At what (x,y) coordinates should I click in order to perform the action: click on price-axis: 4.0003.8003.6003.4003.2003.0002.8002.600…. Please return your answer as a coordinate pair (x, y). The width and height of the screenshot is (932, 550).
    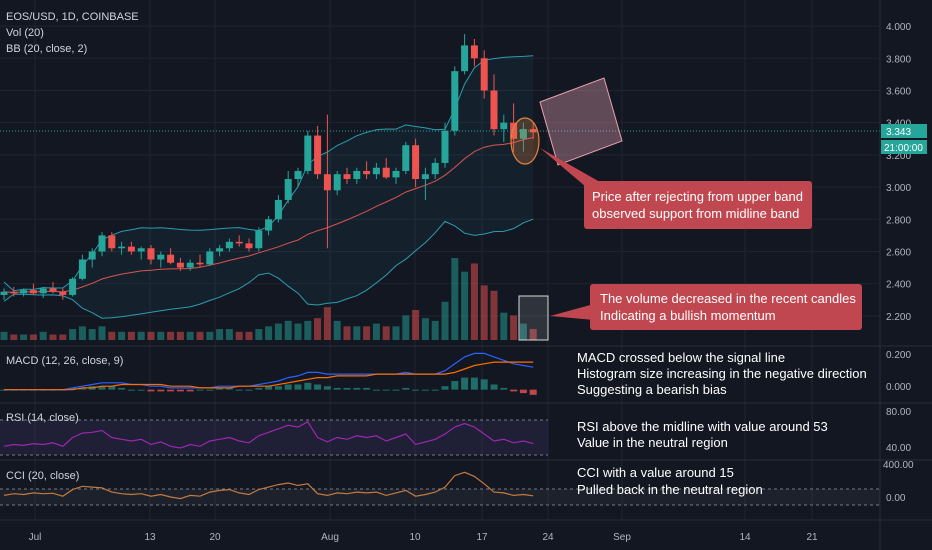
    Looking at the image, I should click on (898, 172).